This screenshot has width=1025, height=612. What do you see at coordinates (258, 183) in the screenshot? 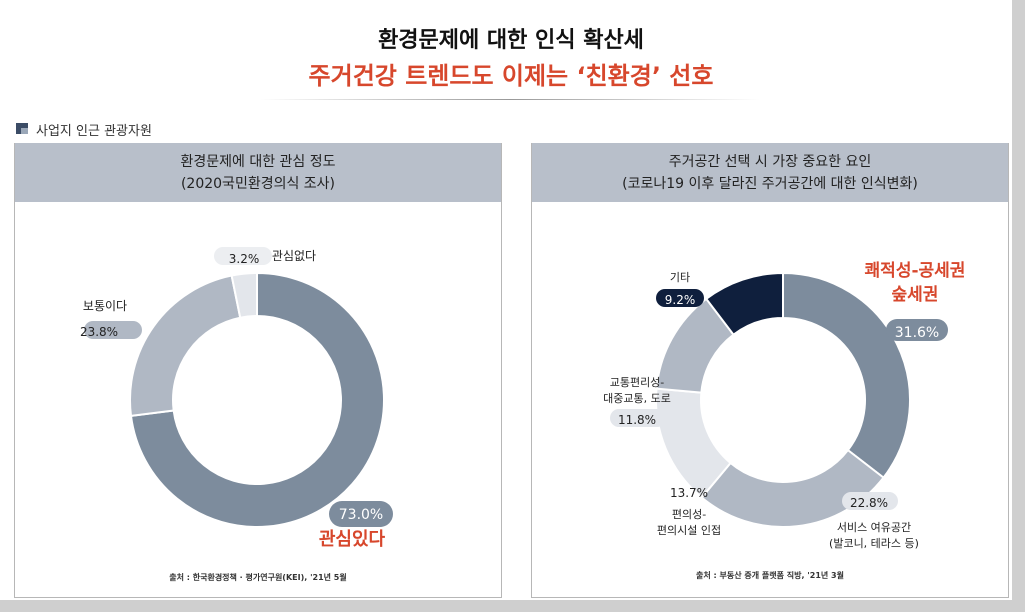
I see `chart-subtitle: (2020국민환경의식 조사)` at bounding box center [258, 183].